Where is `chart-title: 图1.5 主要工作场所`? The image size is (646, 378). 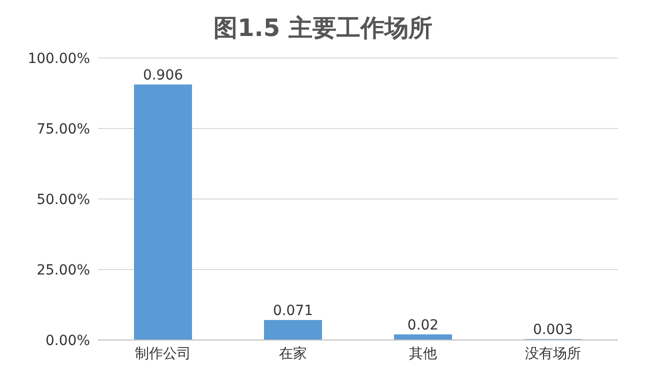
chart-title: 图1.5 主要工作场所 is located at coordinates (323, 28).